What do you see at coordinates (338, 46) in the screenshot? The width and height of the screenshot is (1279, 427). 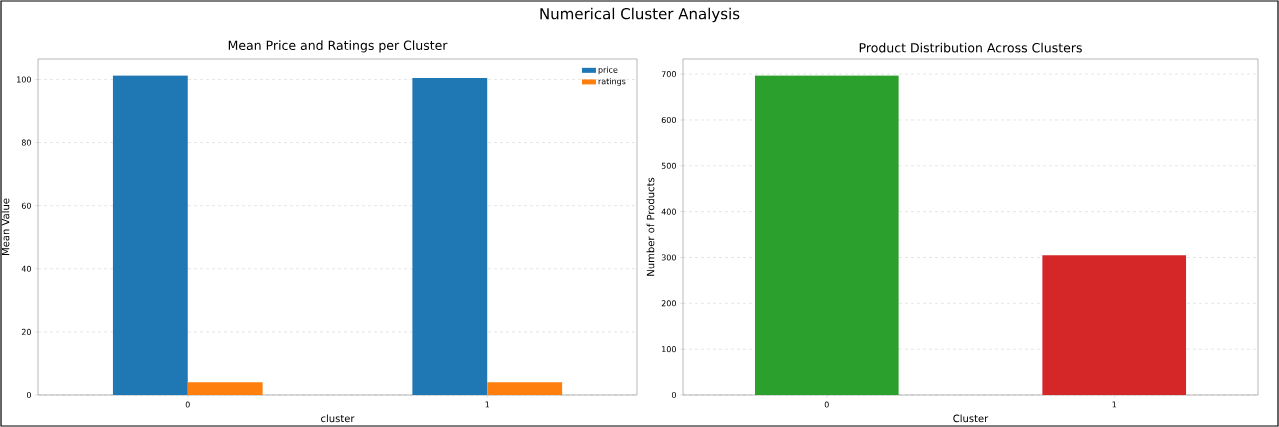 I see `chart-title: Mean Price and Ratings per Cluster` at bounding box center [338, 46].